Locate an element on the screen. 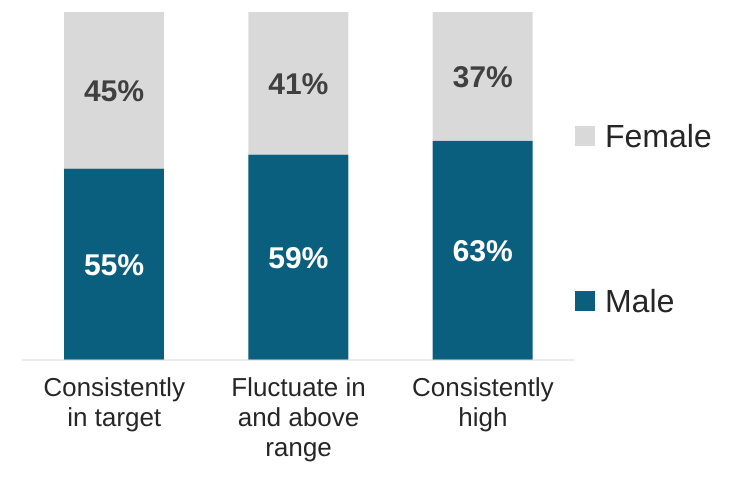 The image size is (735, 489). data-label: 55% is located at coordinates (114, 265).